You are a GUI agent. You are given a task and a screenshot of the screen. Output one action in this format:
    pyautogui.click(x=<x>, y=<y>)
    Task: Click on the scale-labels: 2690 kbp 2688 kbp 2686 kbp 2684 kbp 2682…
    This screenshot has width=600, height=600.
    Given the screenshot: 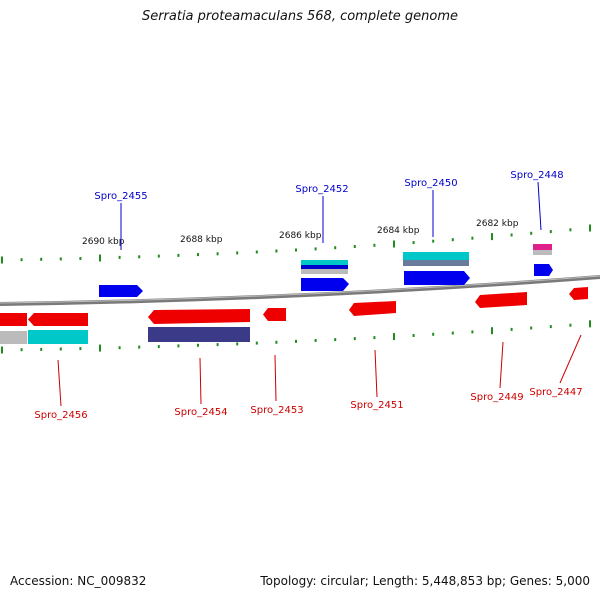 What is the action you would take?
    pyautogui.click(x=300, y=233)
    